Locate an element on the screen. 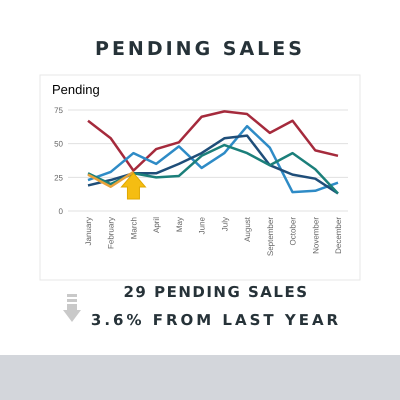 Image resolution: width=400 pixels, height=400 pixels. y-tick-label: 0 is located at coordinates (61, 211).